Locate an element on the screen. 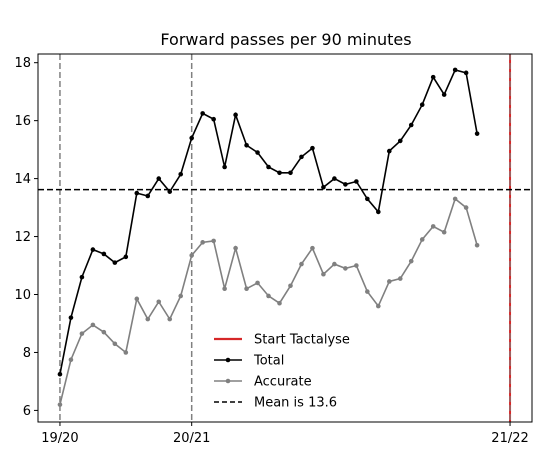 The image size is (543, 456). x-tick-label: 20/21 is located at coordinates (191, 438).